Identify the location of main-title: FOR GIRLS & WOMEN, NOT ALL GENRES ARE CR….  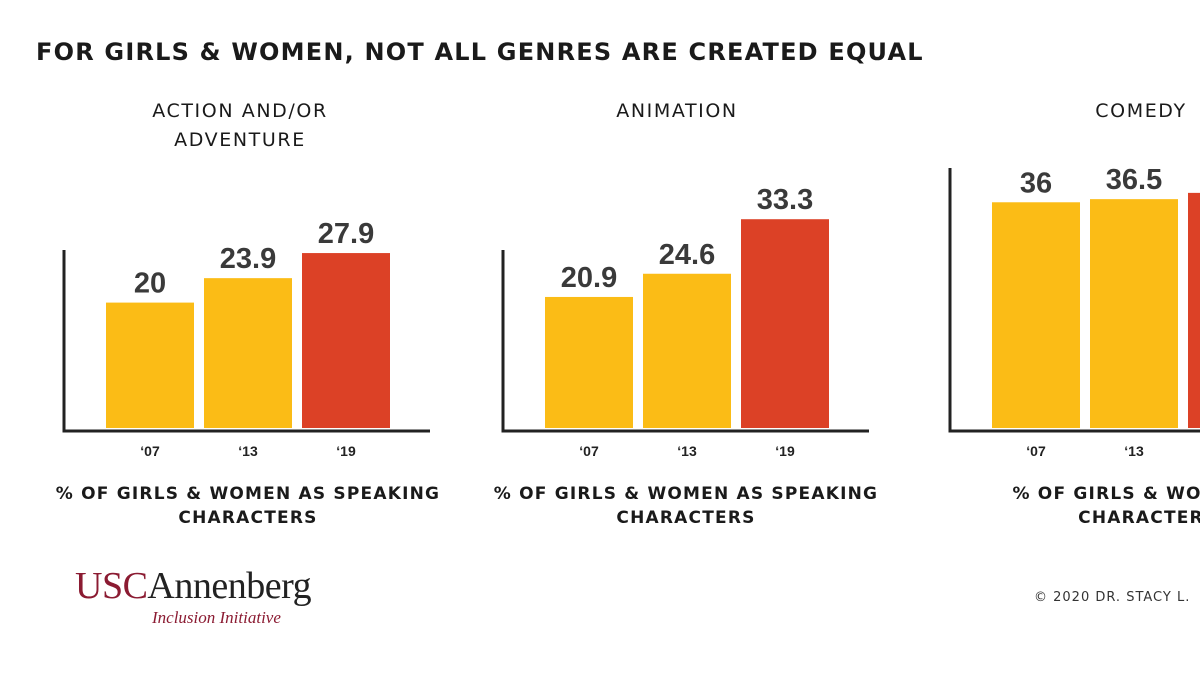
(480, 52).